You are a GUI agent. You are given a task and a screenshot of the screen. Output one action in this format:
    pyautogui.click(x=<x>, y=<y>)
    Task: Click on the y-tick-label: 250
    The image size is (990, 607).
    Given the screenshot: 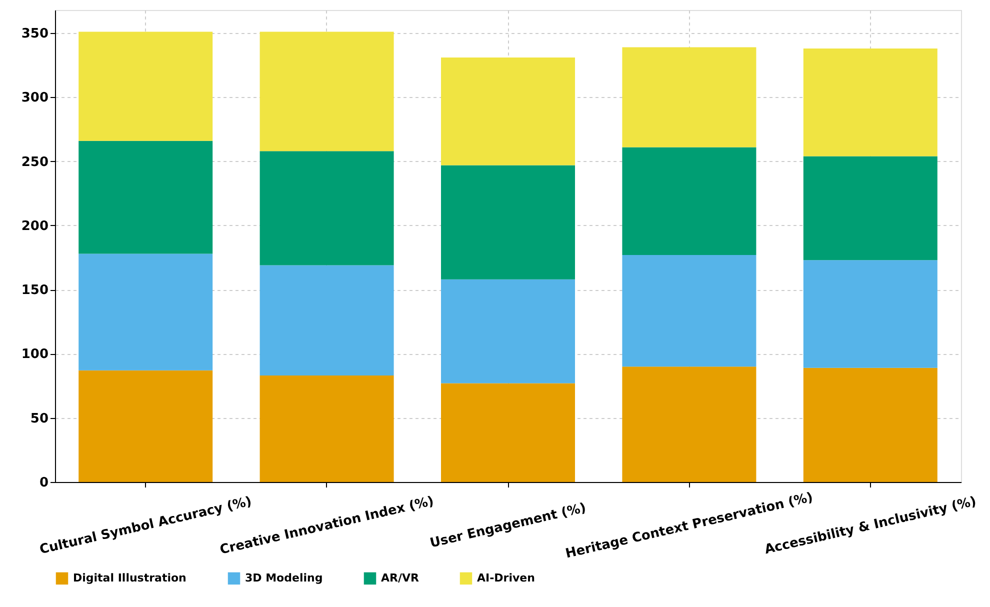 What is the action you would take?
    pyautogui.click(x=34, y=162)
    